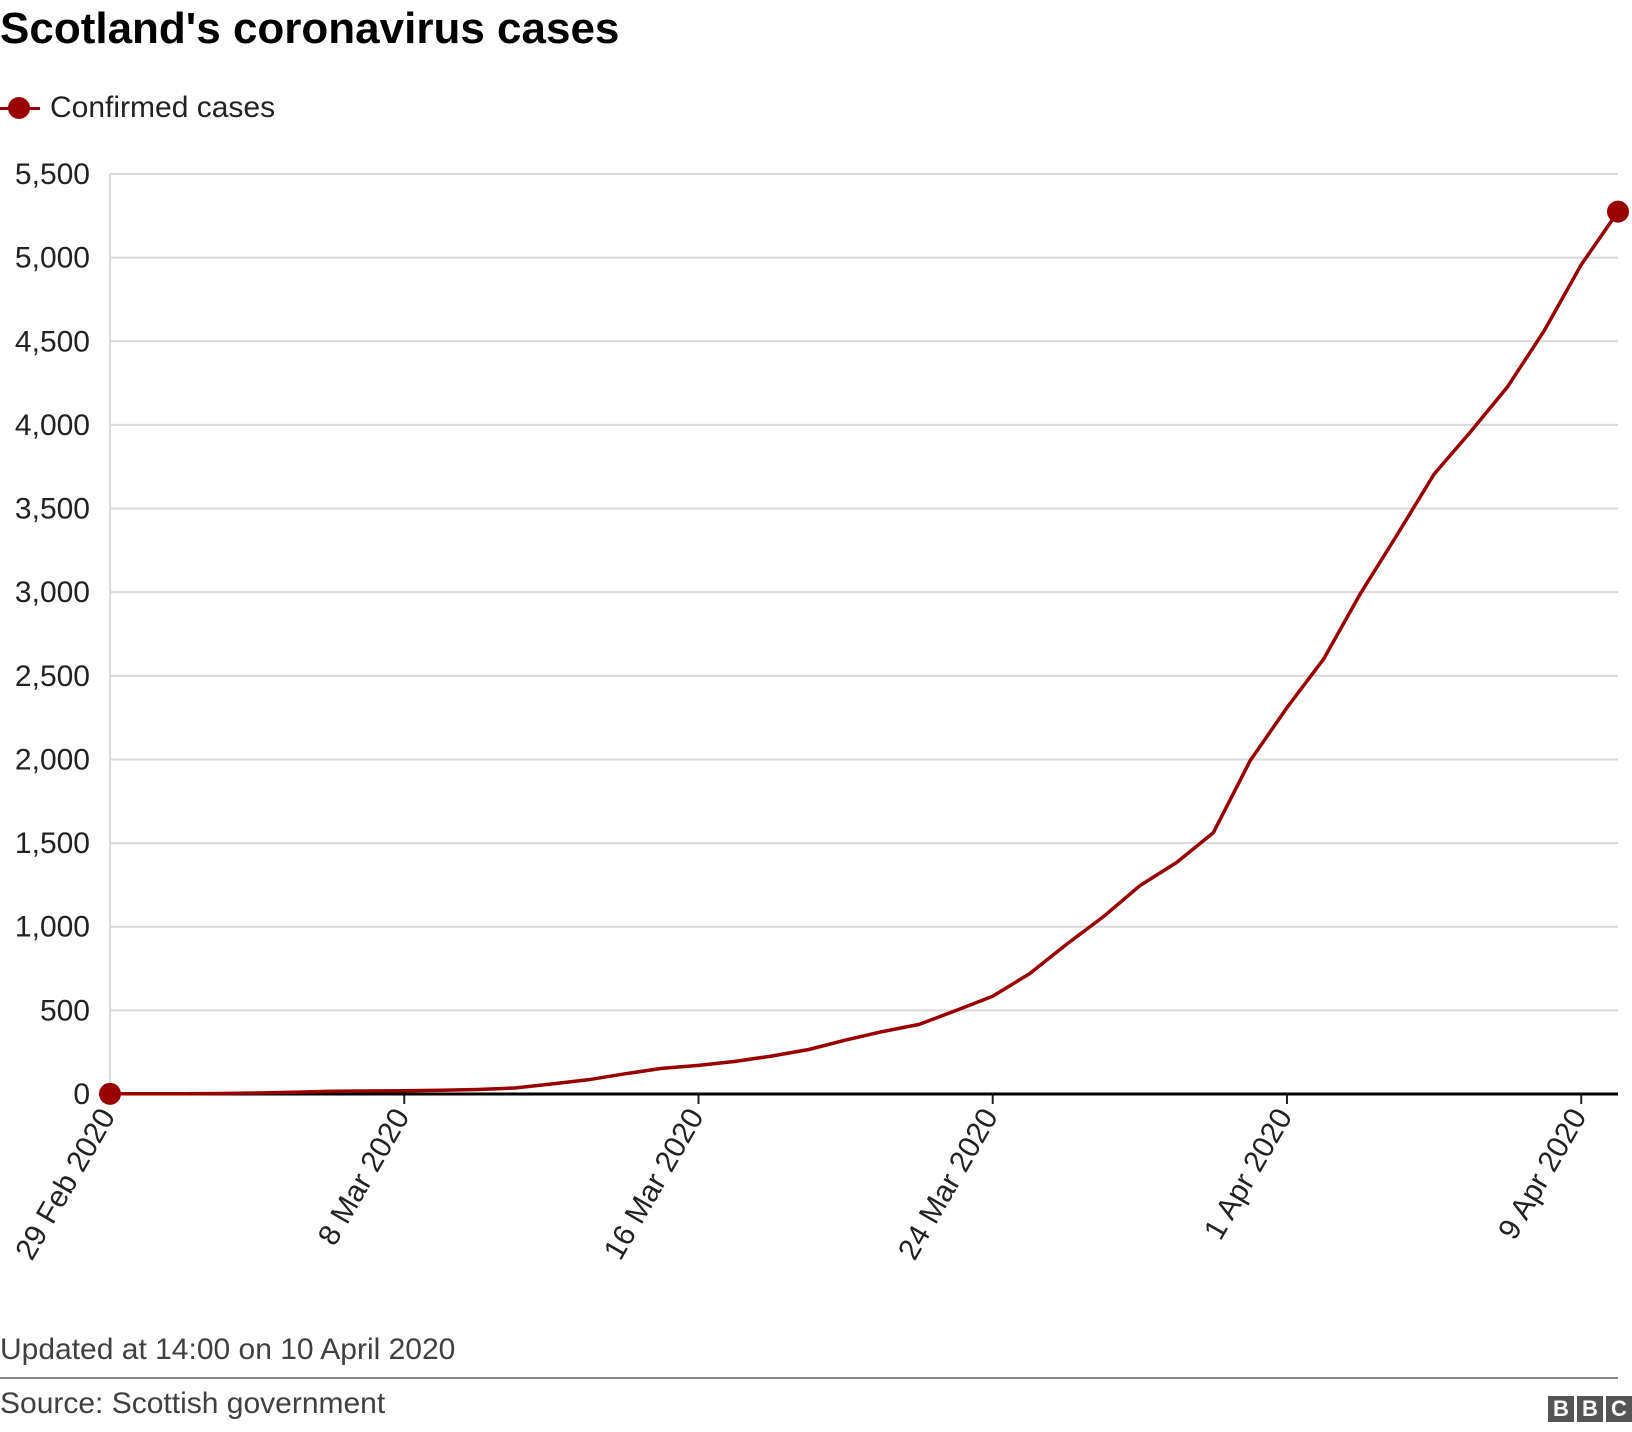 The height and width of the screenshot is (1432, 1632). I want to click on bbc-logo: B B C, so click(1590, 1409).